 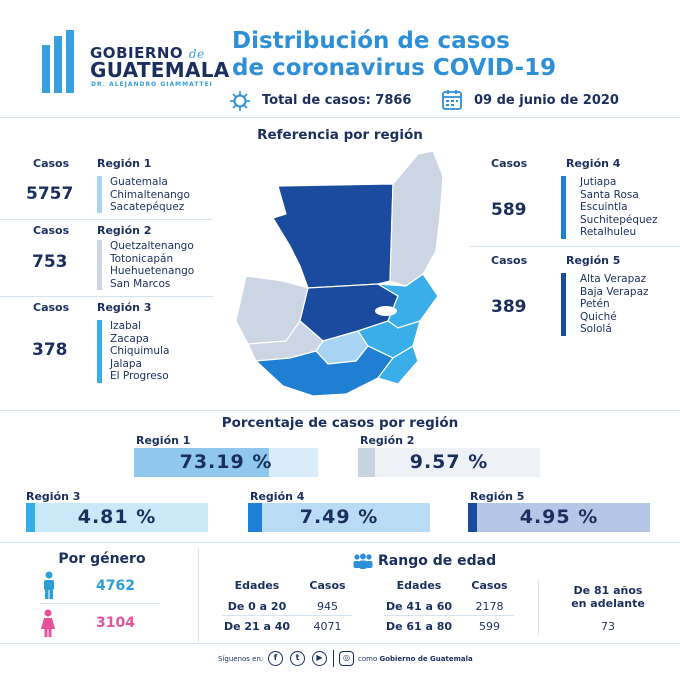 I want to click on calendar-icon, so click(x=452, y=101).